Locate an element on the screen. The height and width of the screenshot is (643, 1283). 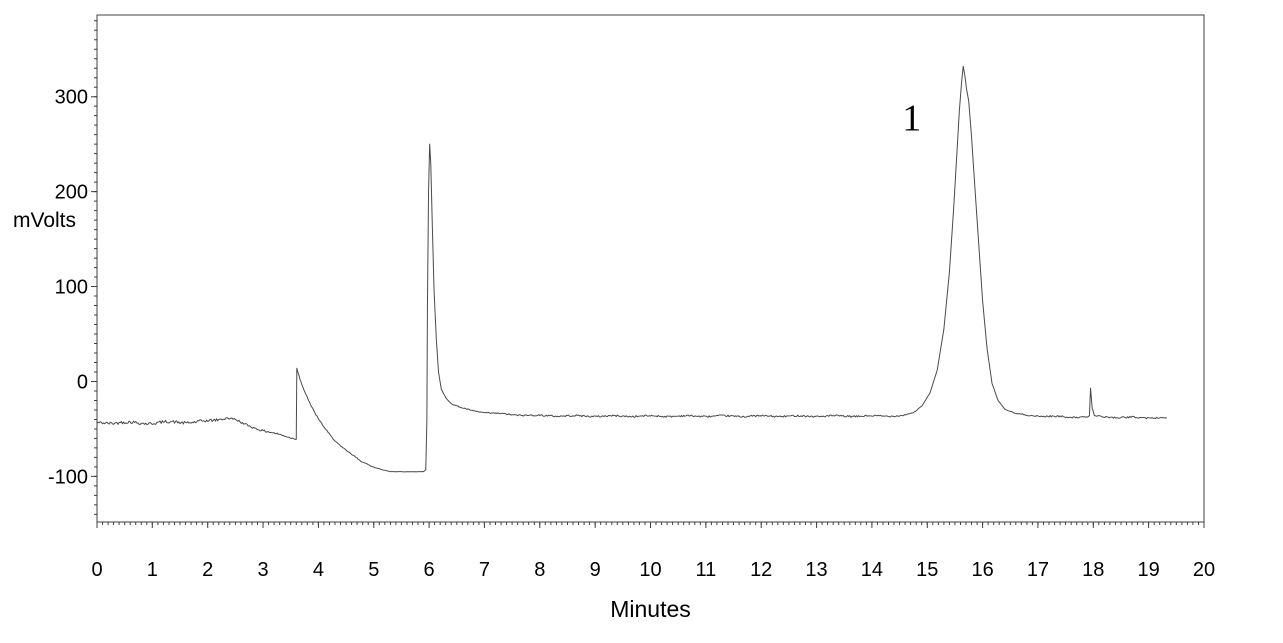
y-tick-label: -100 is located at coordinates (68, 477).